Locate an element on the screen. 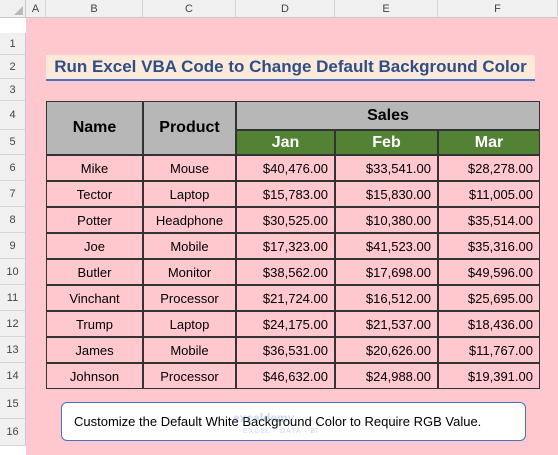 The width and height of the screenshot is (558, 455). row-header-5: 5 is located at coordinates (13, 142).